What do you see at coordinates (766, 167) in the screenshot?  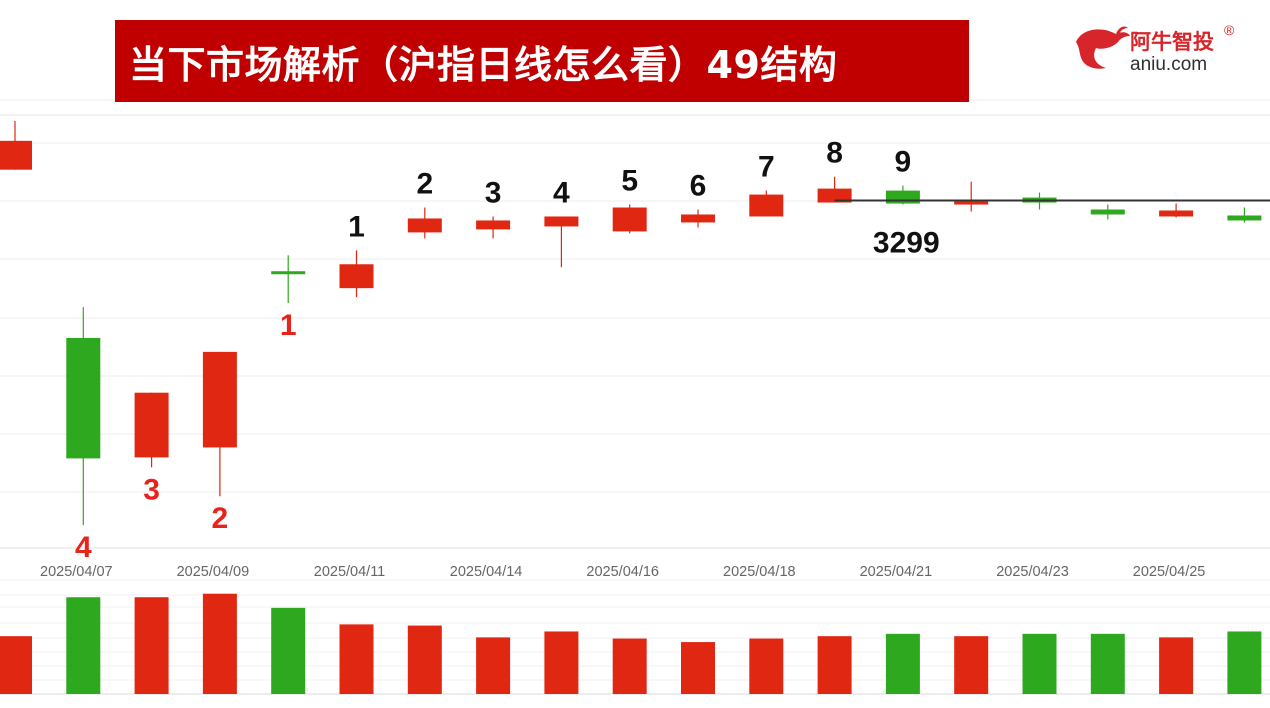 I see `wave-label: 7` at bounding box center [766, 167].